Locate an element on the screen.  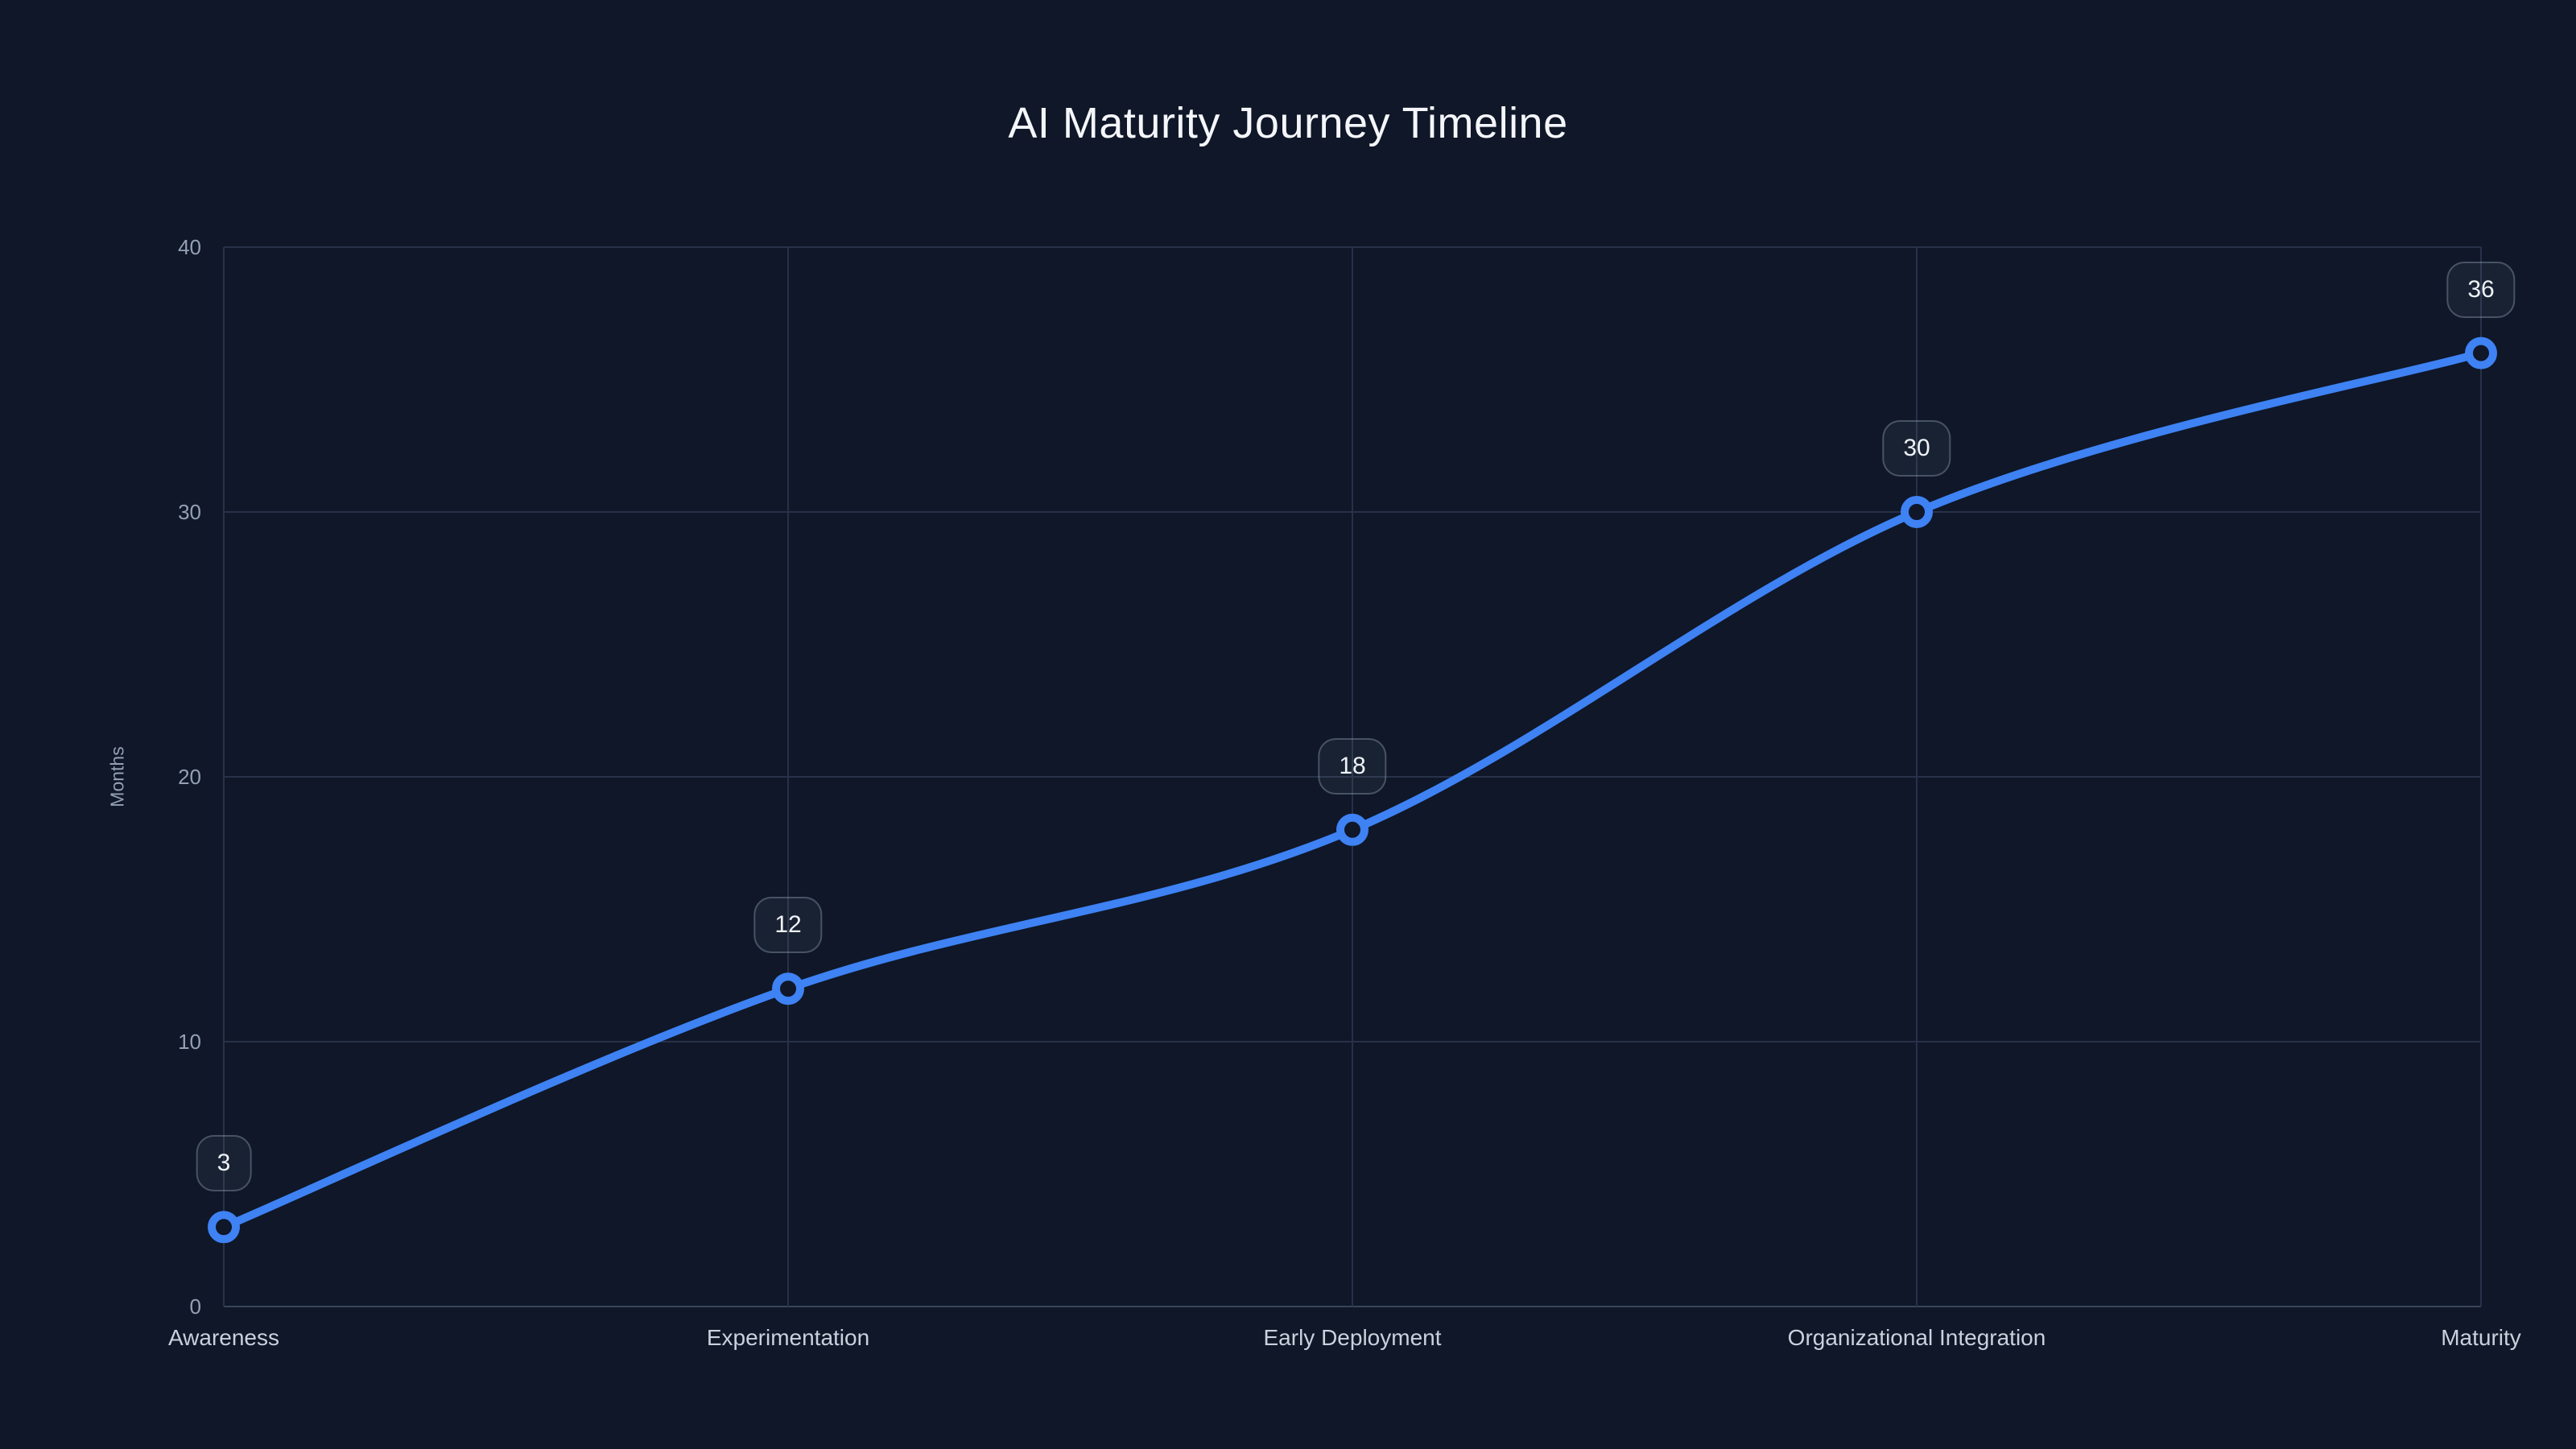
point-value-badge: 18 is located at coordinates (1352, 766).